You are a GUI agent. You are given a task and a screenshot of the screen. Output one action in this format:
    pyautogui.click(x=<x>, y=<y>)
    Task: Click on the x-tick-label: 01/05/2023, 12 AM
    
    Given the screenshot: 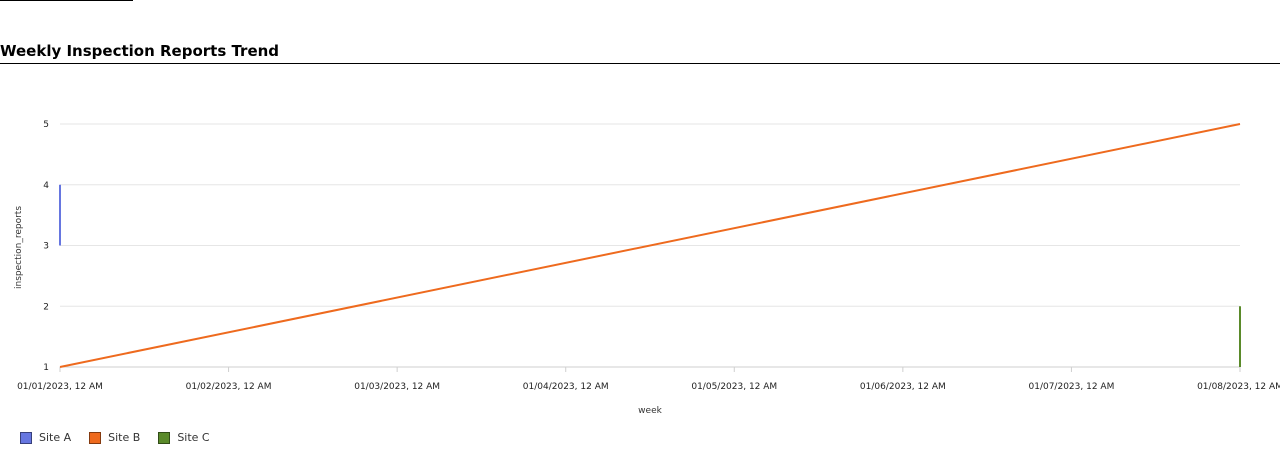 What is the action you would take?
    pyautogui.click(x=734, y=387)
    